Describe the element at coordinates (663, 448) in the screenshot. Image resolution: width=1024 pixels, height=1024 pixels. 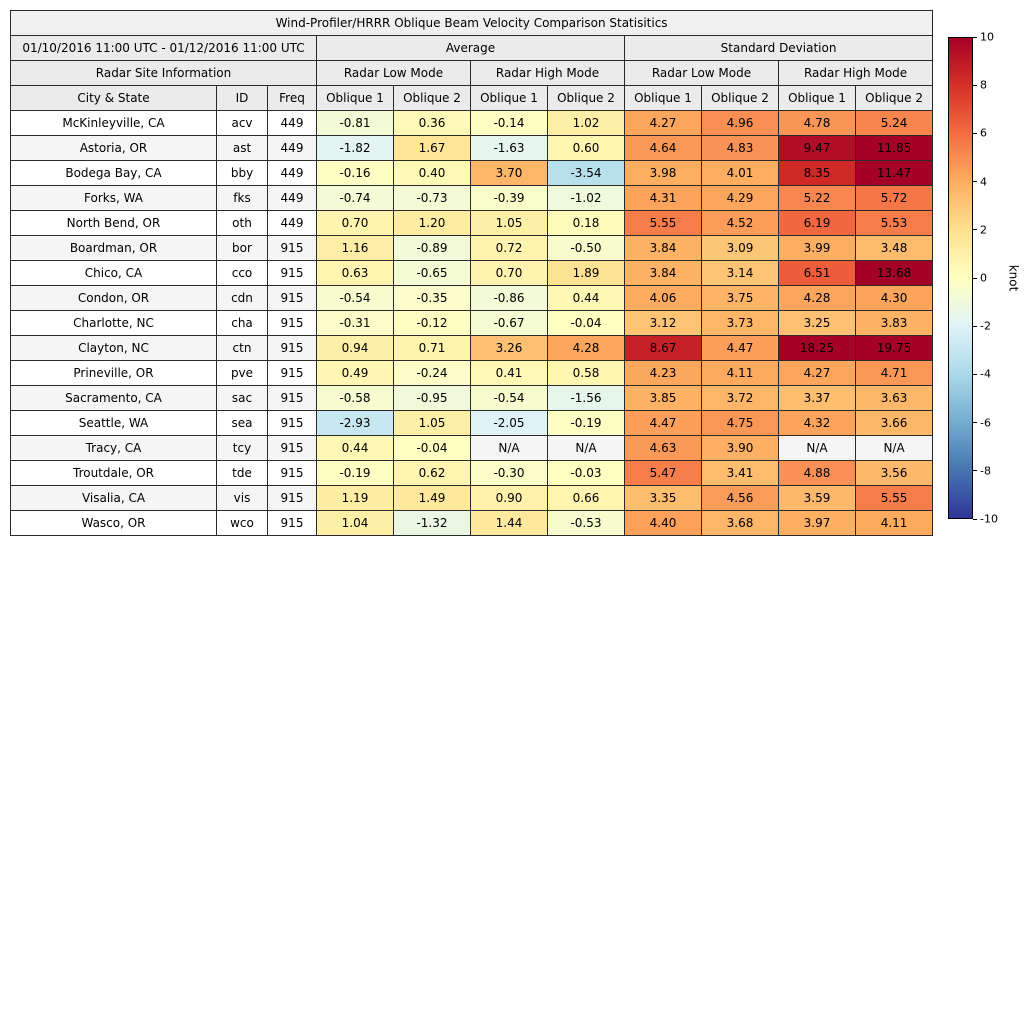
I see `value-cell: 4.63` at that location.